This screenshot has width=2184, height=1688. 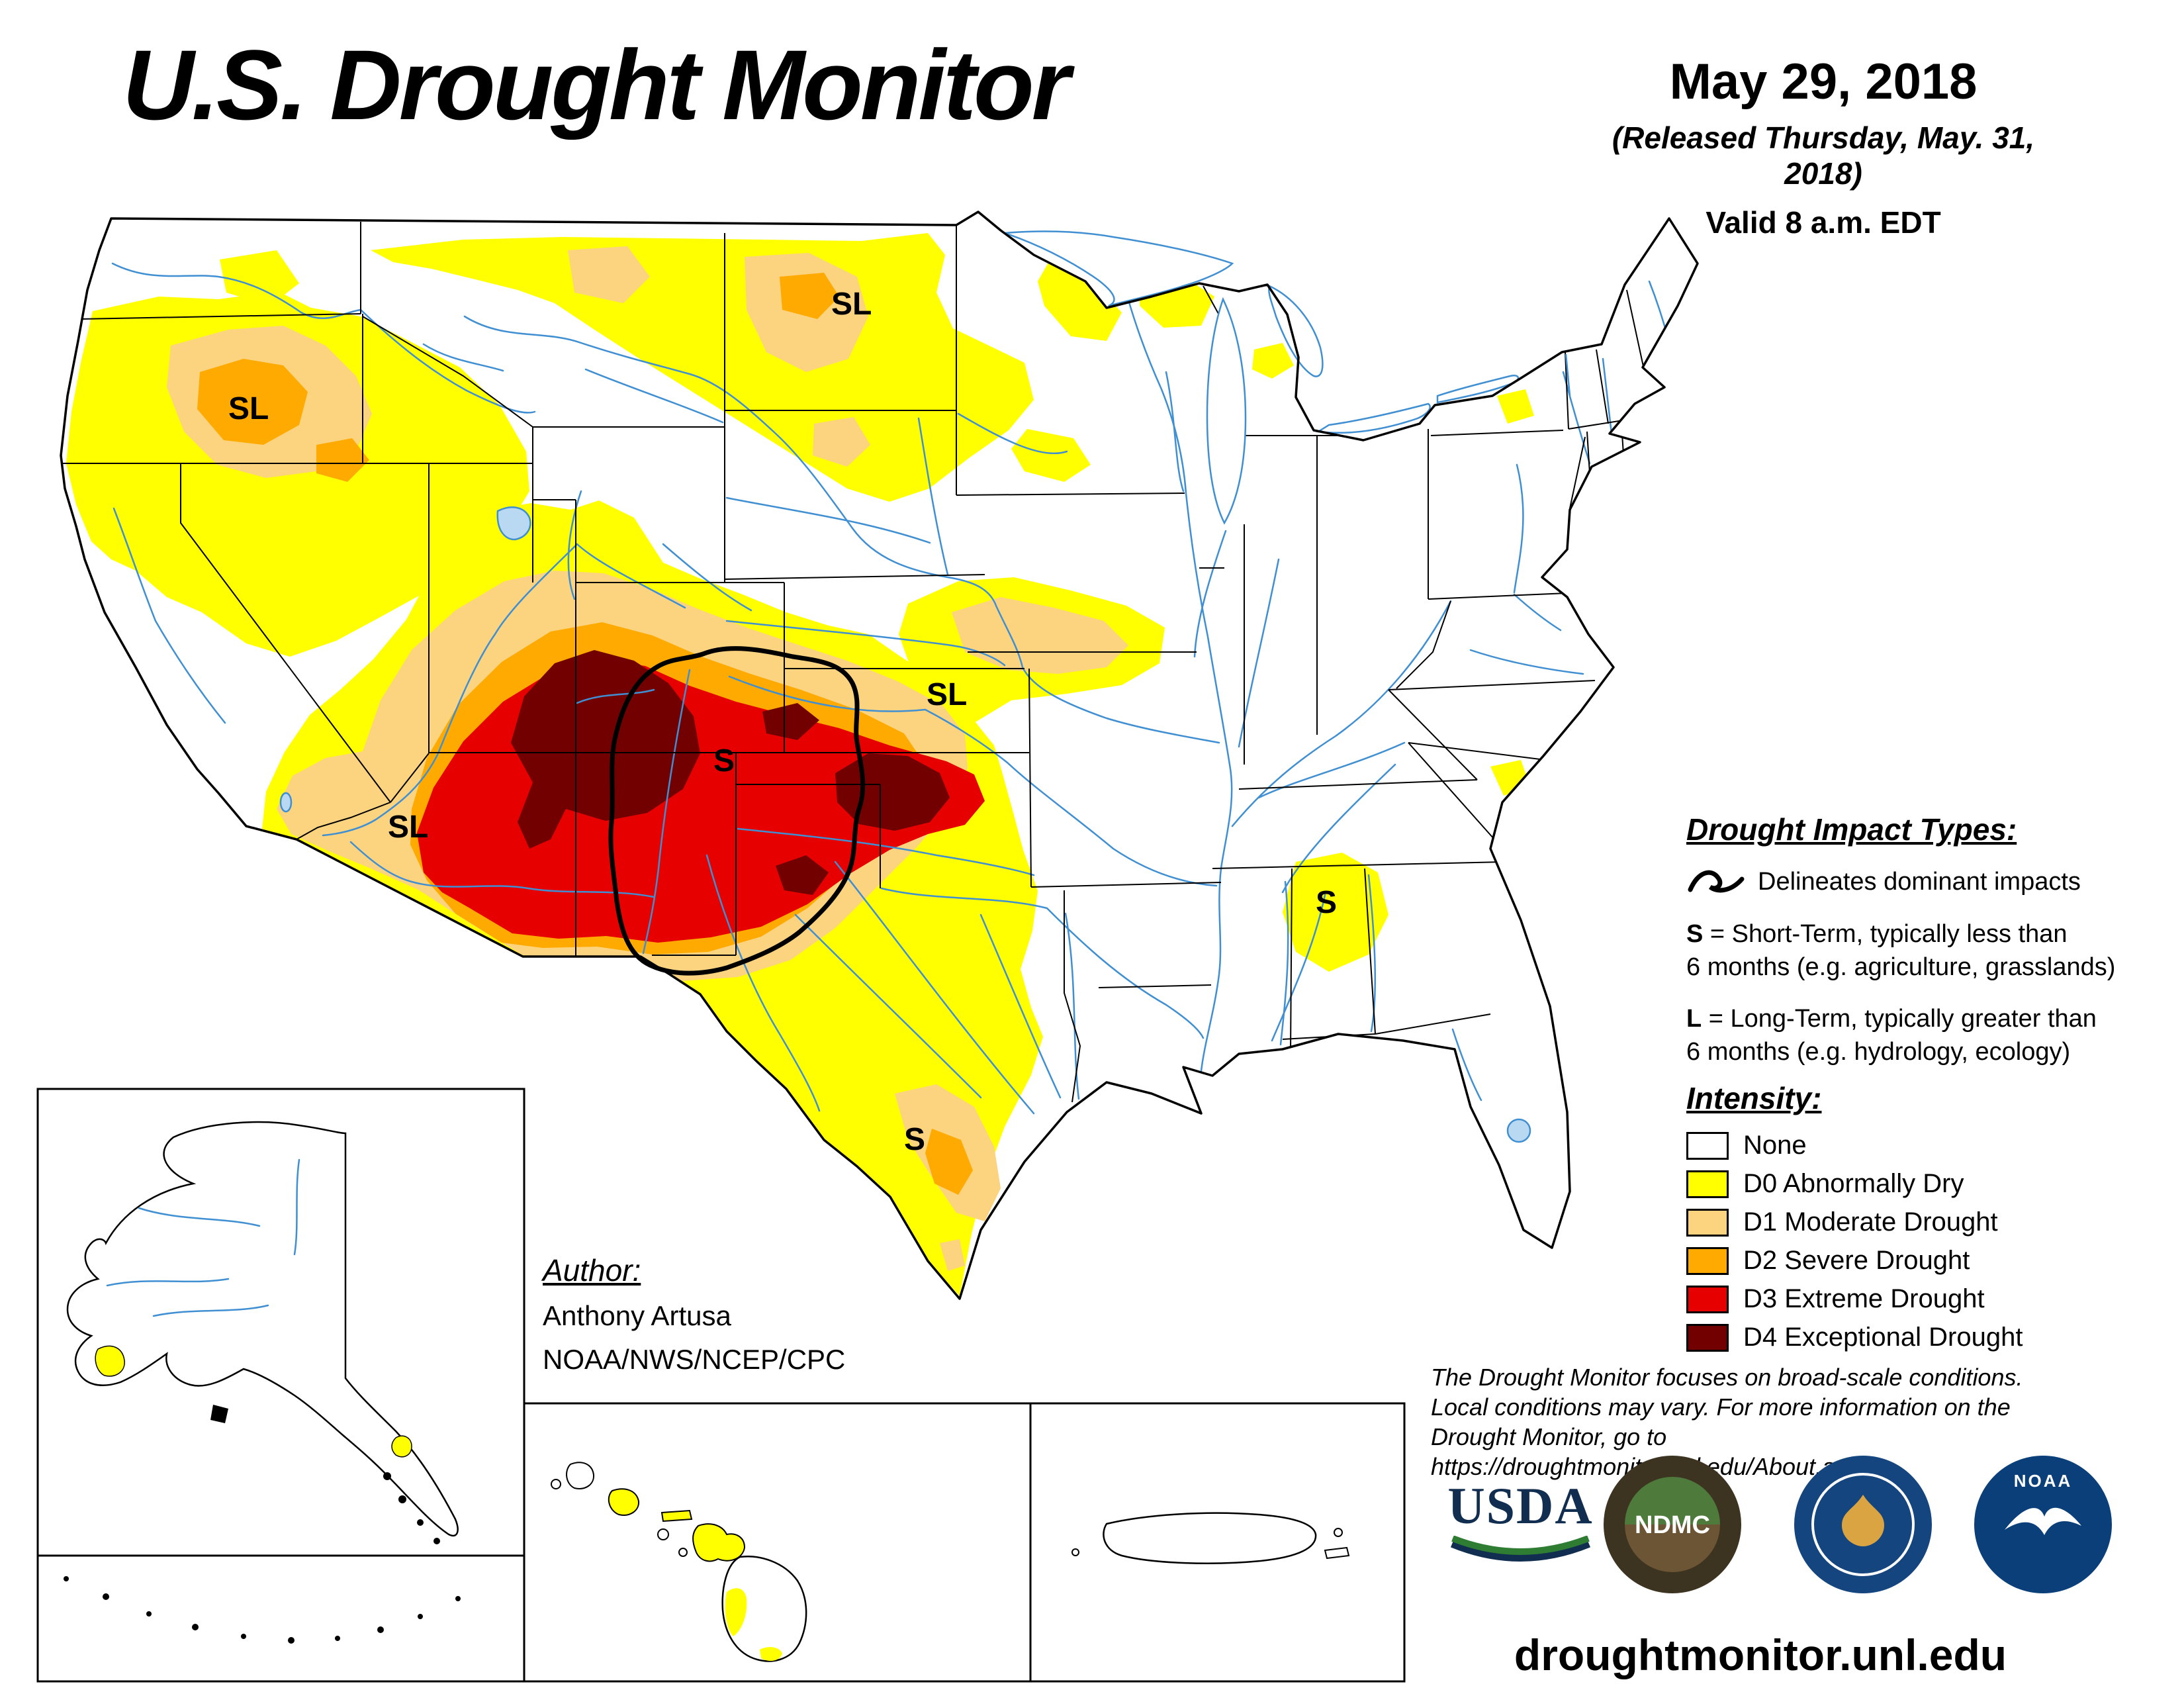 What do you see at coordinates (1920, 881) in the screenshot?
I see `delineates-label: Delineates dominant impacts` at bounding box center [1920, 881].